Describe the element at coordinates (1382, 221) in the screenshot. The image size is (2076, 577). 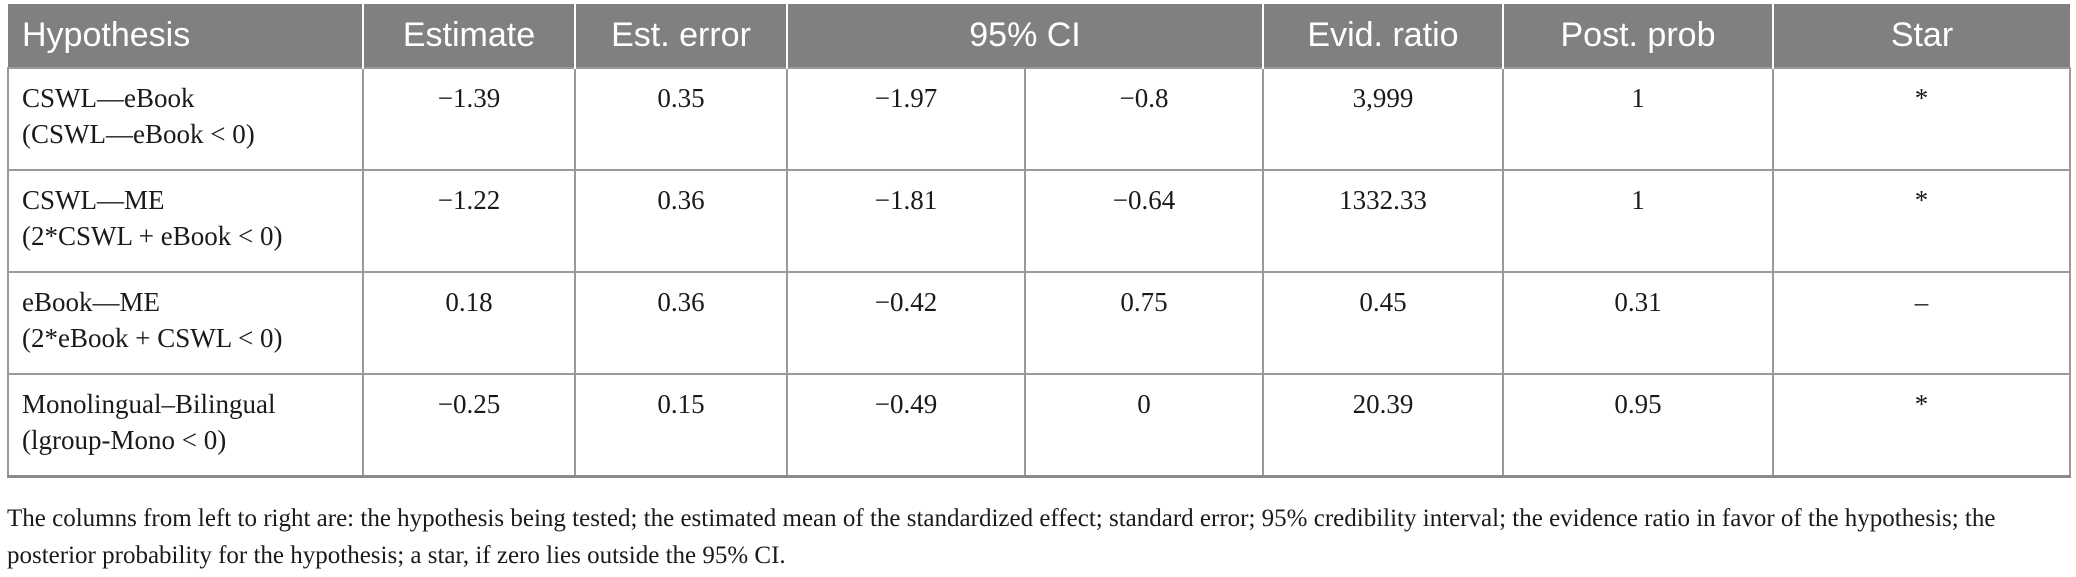
I see `cell-evid-ratio: 1332.33` at that location.